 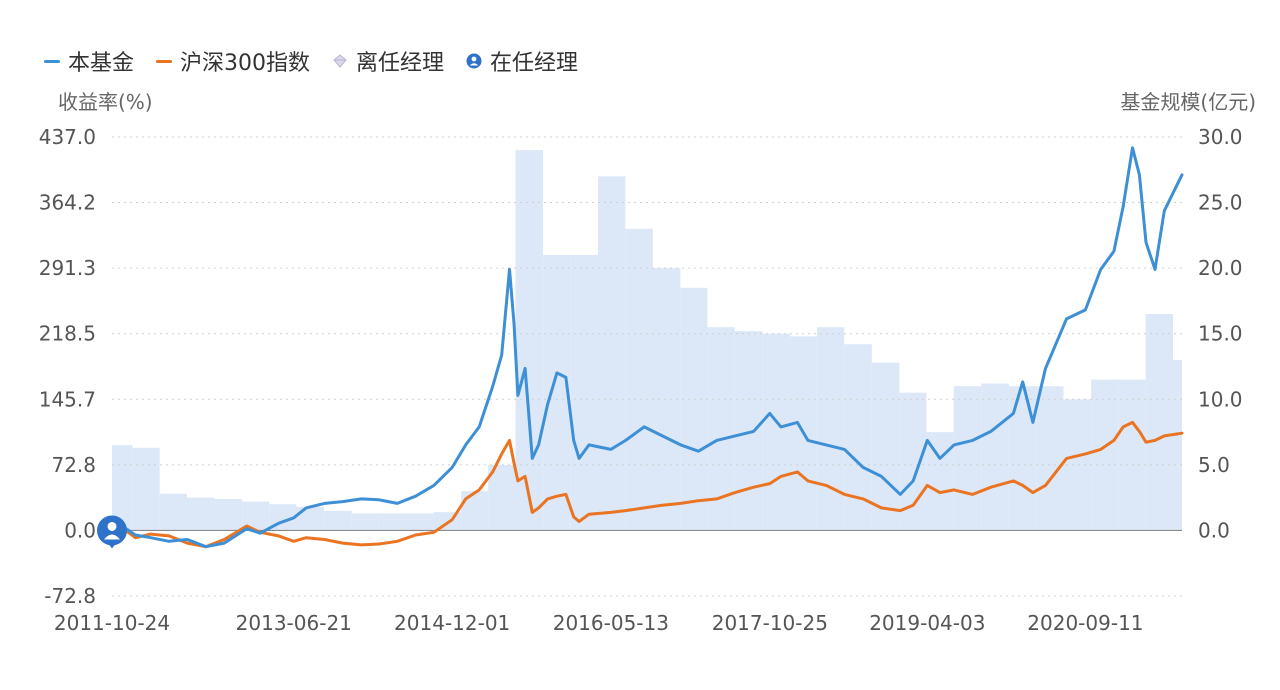 I want to click on left-axis-tick: 72.8, so click(x=73, y=465).